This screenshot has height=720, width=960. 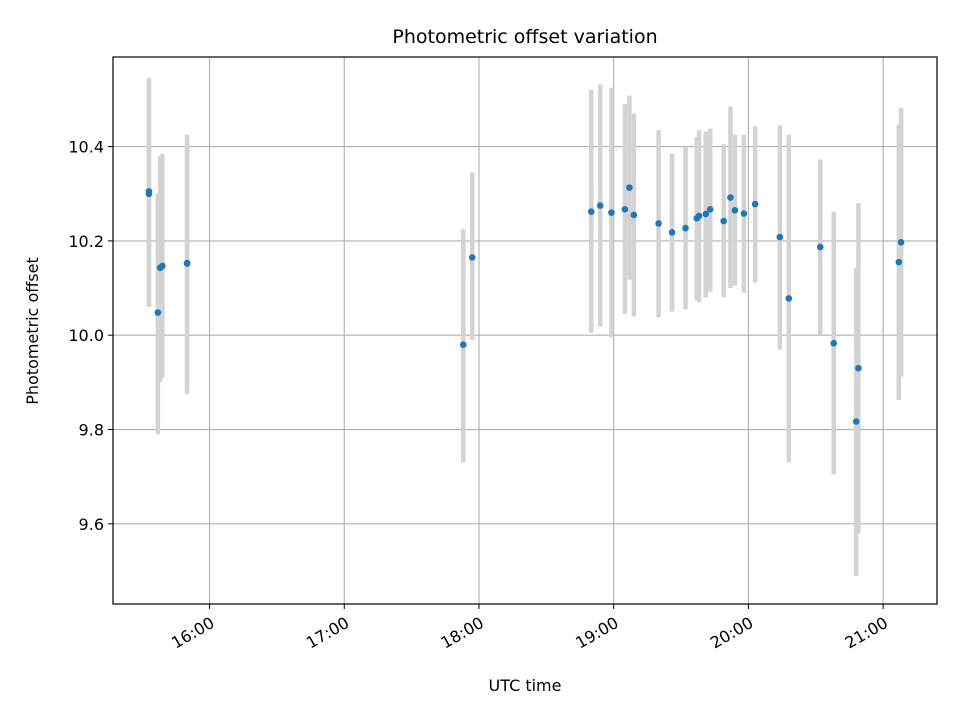 What do you see at coordinates (731, 633) in the screenshot?
I see `x-tick-label: 20:00` at bounding box center [731, 633].